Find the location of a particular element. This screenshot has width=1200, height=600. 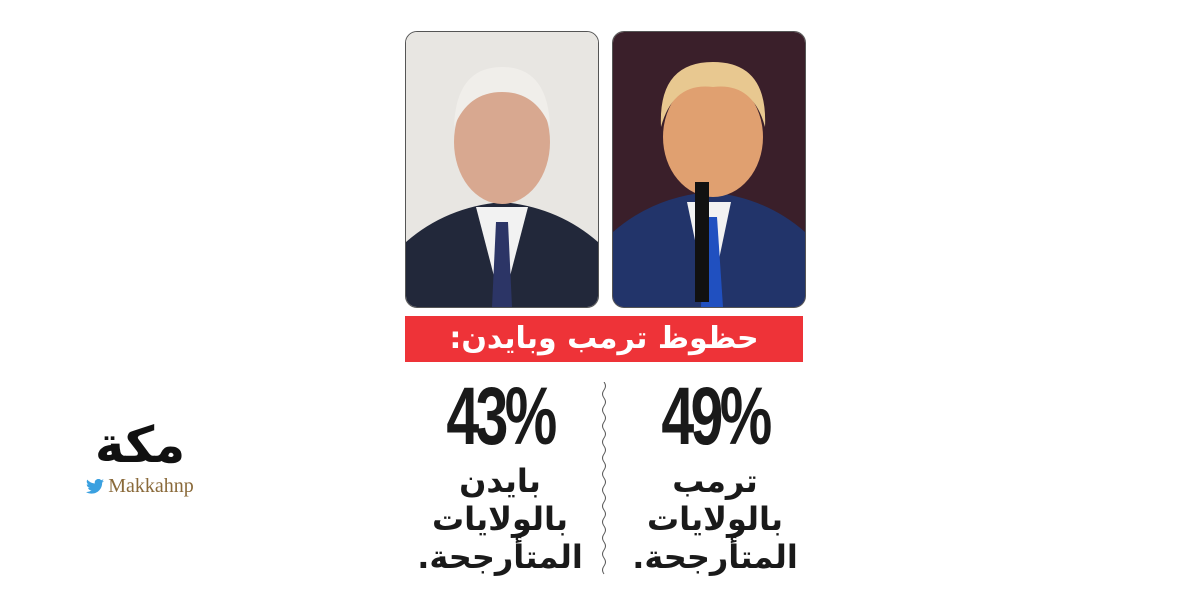

trump-stat: 49% ترمب بالولايات المتأرجحة. is located at coordinates (715, 474).